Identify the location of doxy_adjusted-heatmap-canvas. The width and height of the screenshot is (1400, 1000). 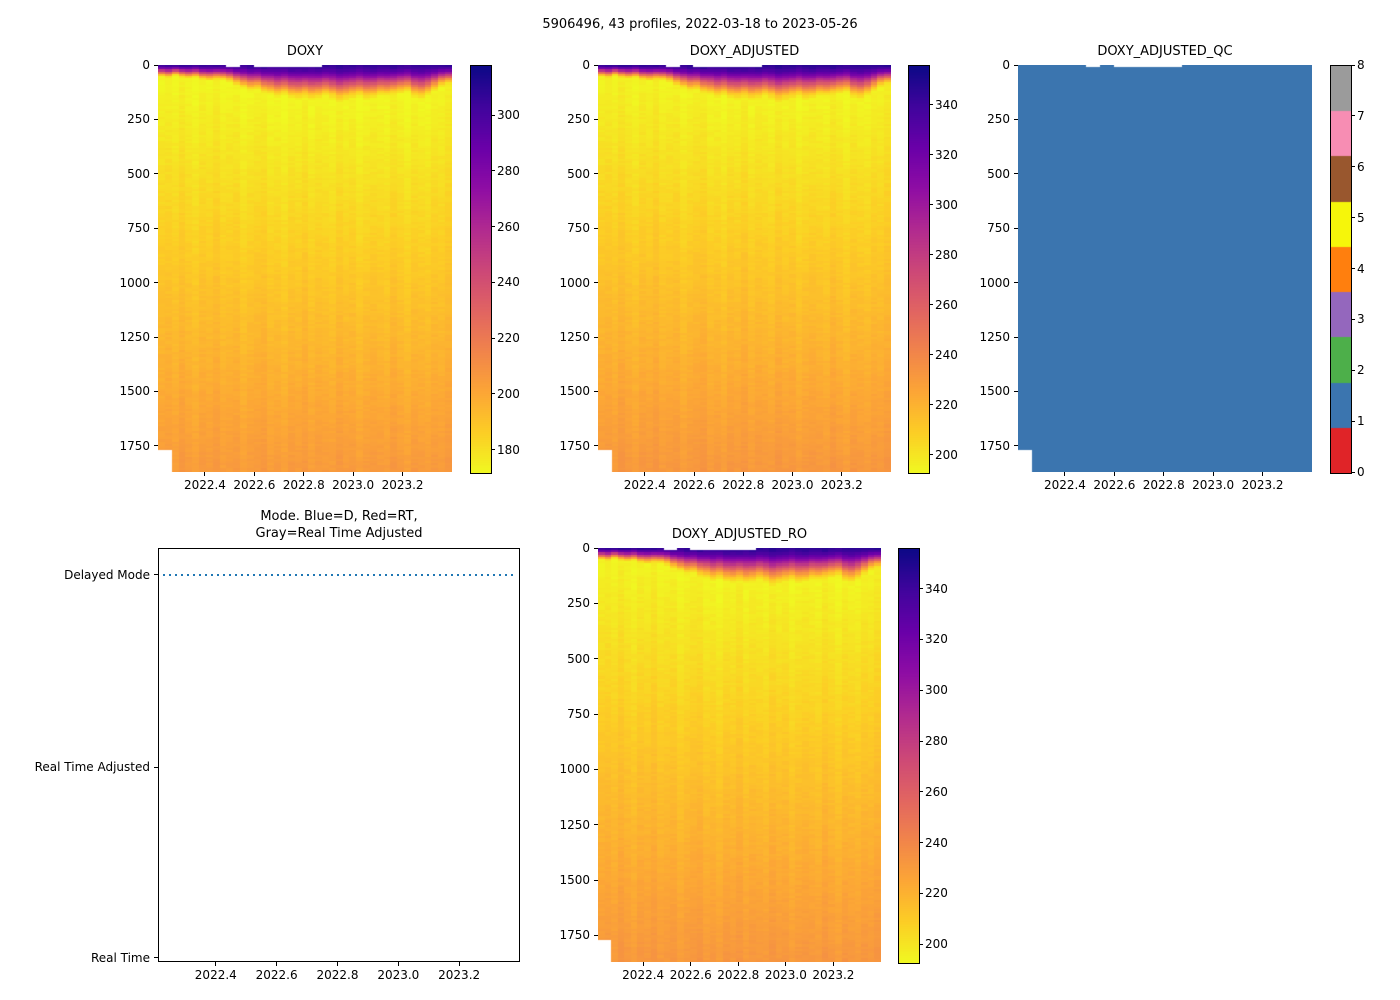
(744, 268).